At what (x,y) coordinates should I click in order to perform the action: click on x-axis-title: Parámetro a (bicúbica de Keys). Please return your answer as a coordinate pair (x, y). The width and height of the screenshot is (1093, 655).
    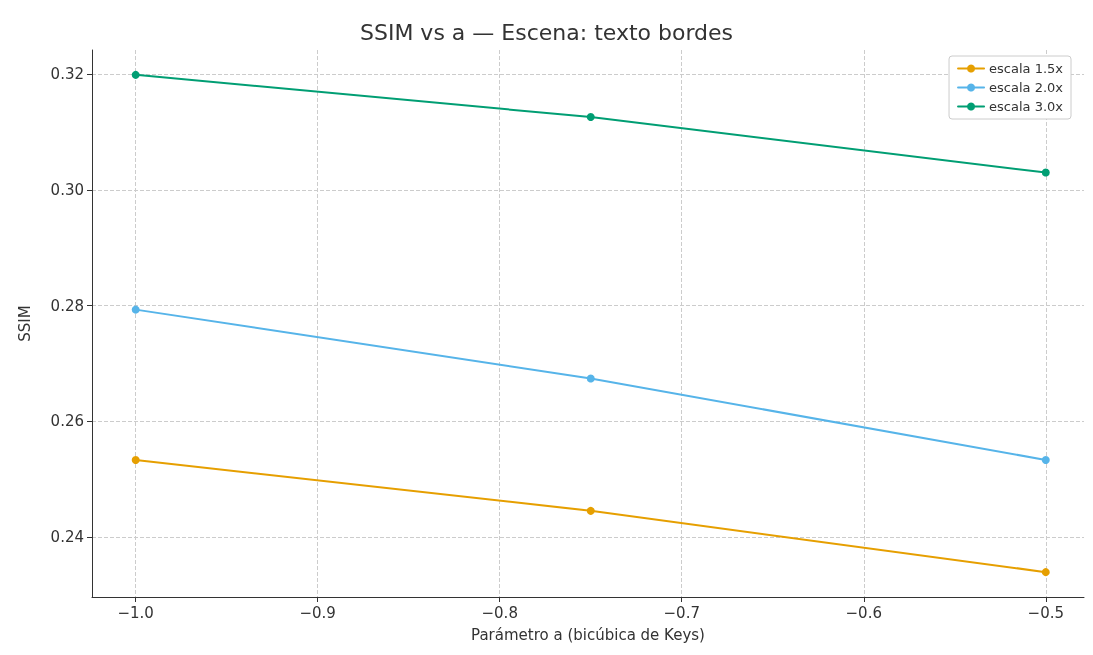
    Looking at the image, I should click on (588, 634).